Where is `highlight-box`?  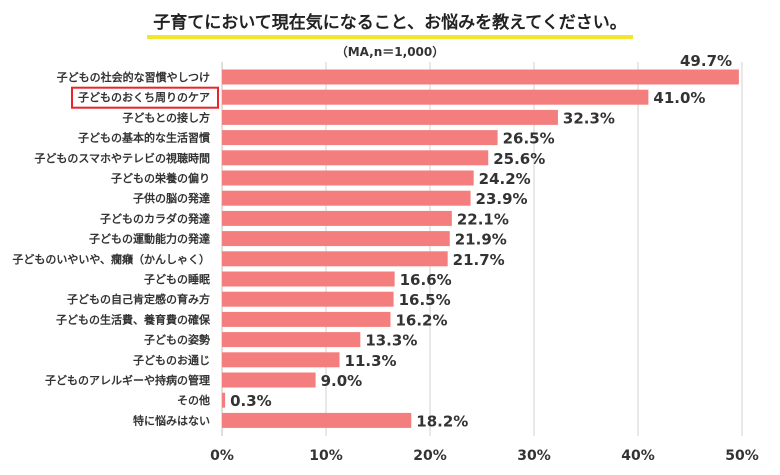
highlight-box is located at coordinates (145, 97).